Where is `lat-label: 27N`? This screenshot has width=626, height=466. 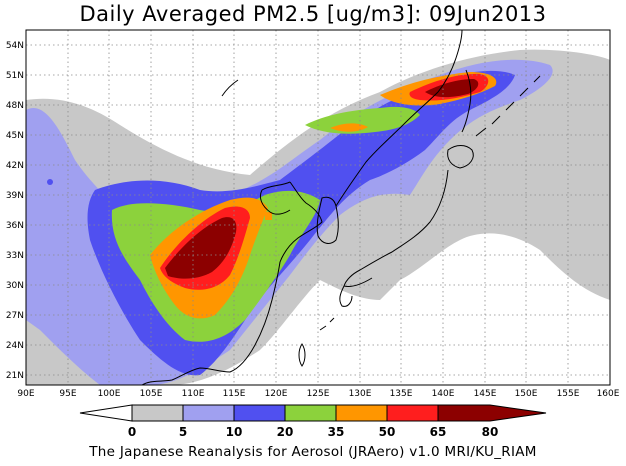
lat-label: 27N is located at coordinates (15, 316).